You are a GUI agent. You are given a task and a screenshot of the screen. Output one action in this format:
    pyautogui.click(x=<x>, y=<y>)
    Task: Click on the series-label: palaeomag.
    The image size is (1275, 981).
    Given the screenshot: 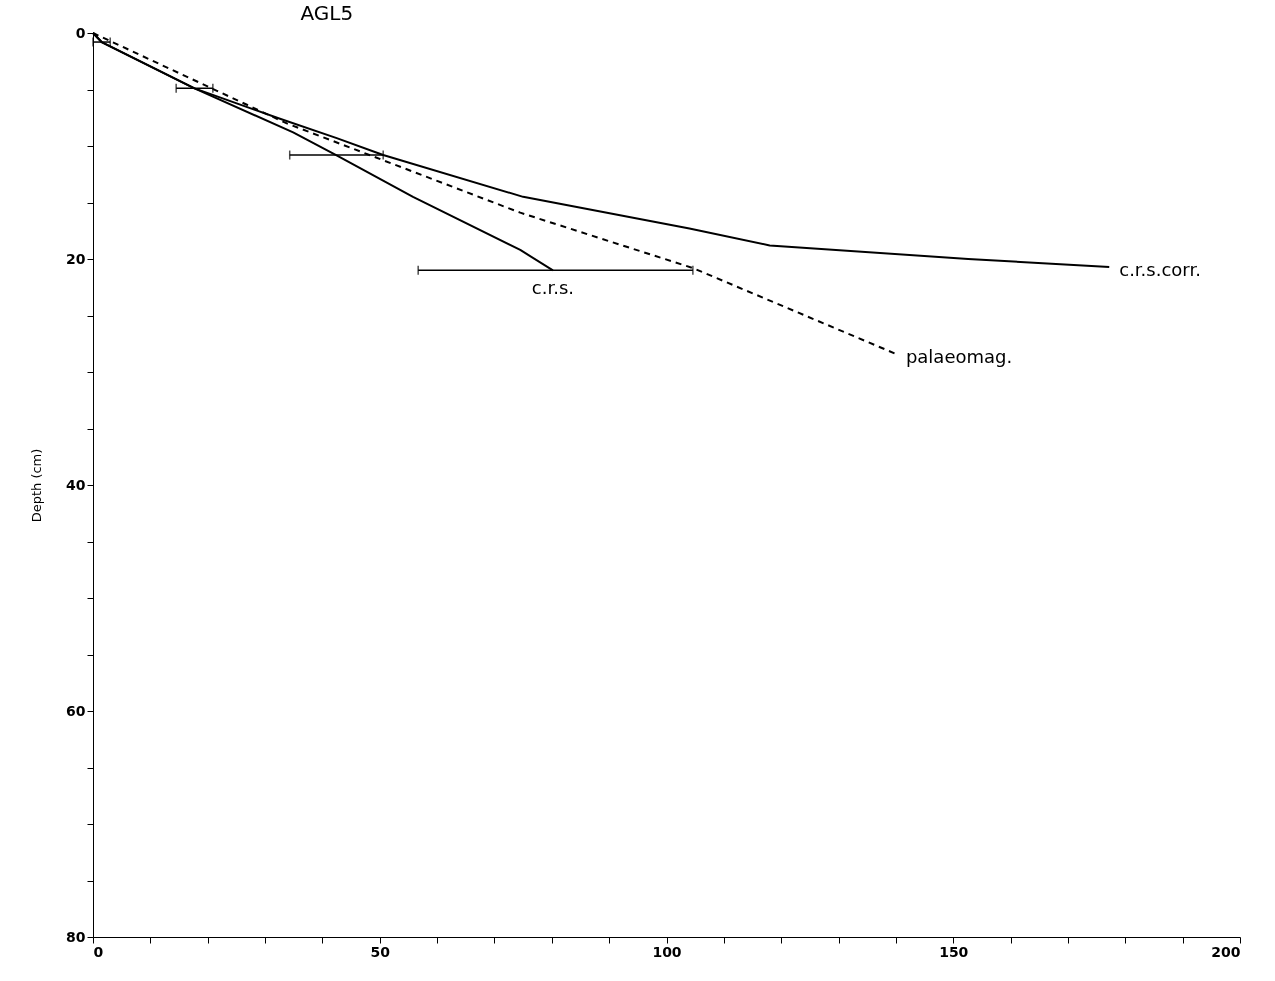 What is the action you would take?
    pyautogui.click(x=959, y=356)
    